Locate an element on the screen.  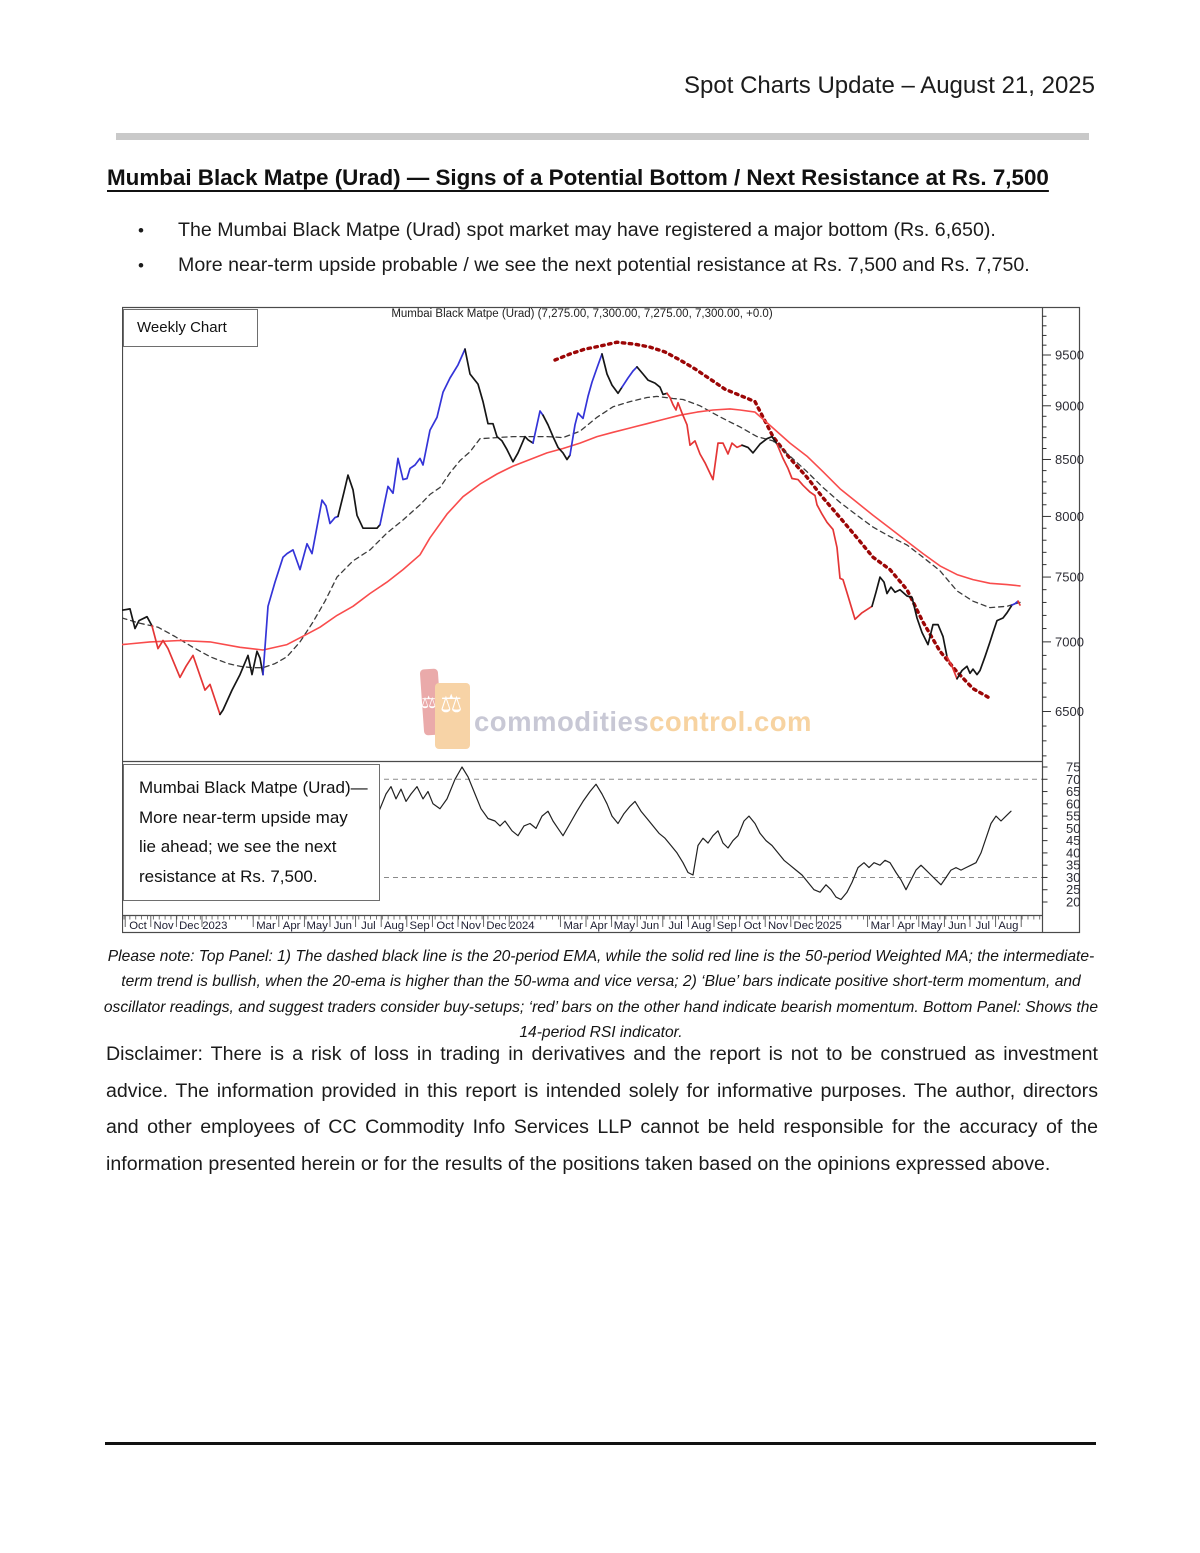
rsi-tick-label: 30 is located at coordinates (1073, 877).